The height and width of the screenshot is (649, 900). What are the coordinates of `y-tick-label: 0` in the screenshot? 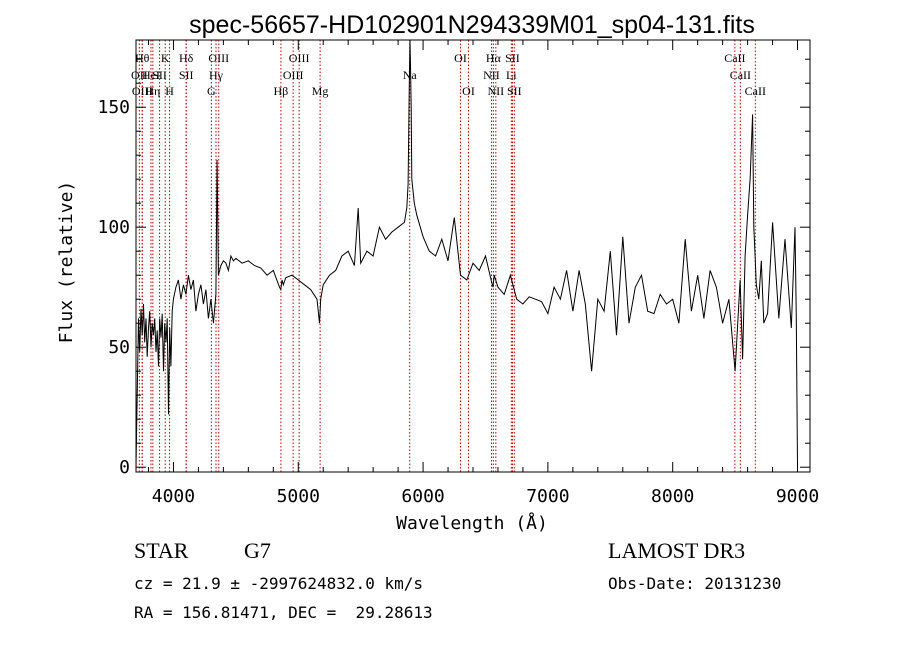 It's located at (124, 467).